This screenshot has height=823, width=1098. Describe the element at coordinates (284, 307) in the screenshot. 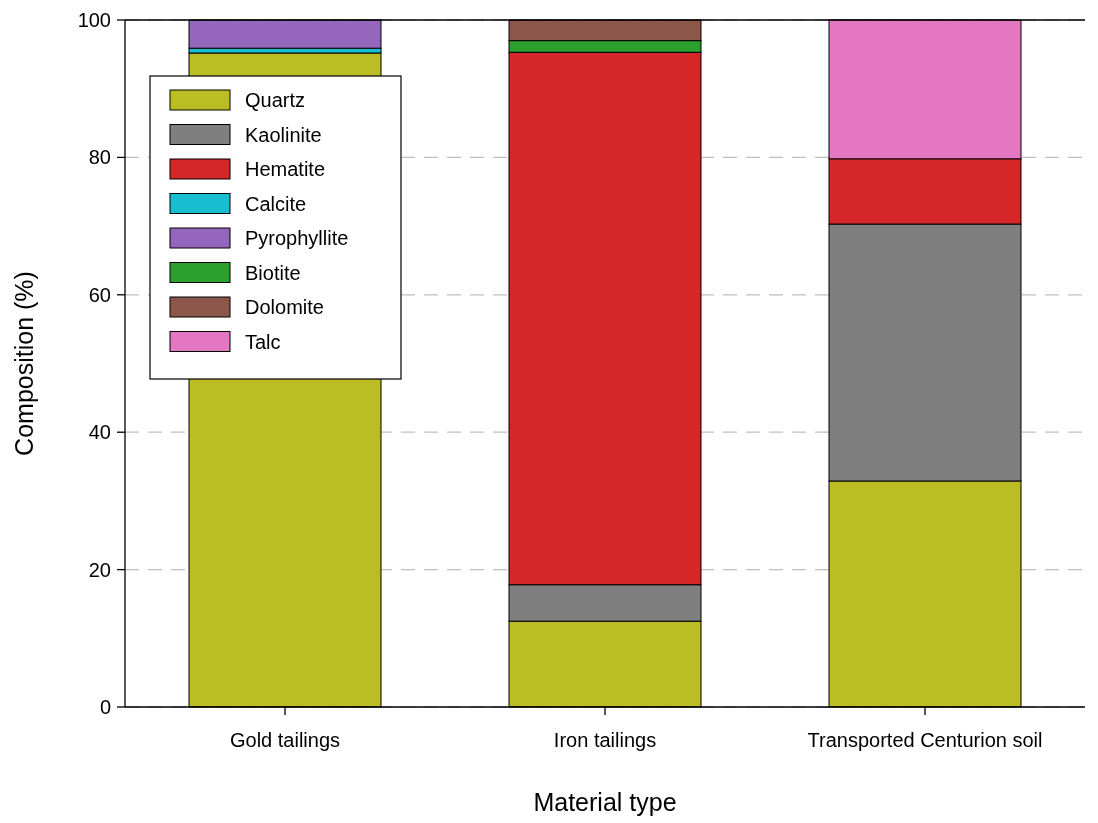

I see `legend-label: Dolomite` at that location.